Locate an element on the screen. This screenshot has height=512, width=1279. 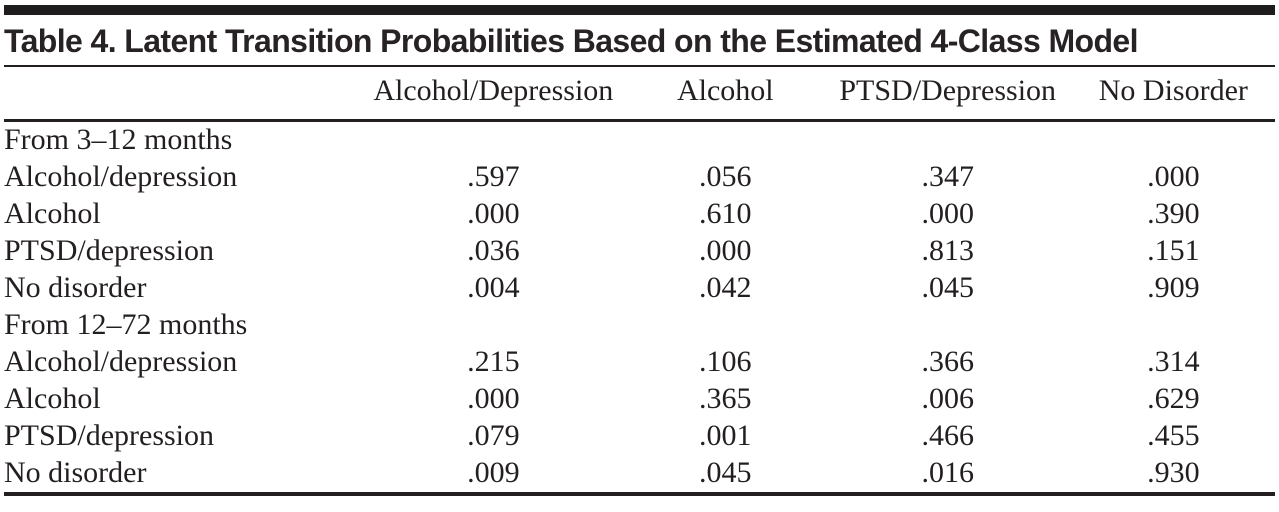
probability-value: .056 is located at coordinates (725, 176).